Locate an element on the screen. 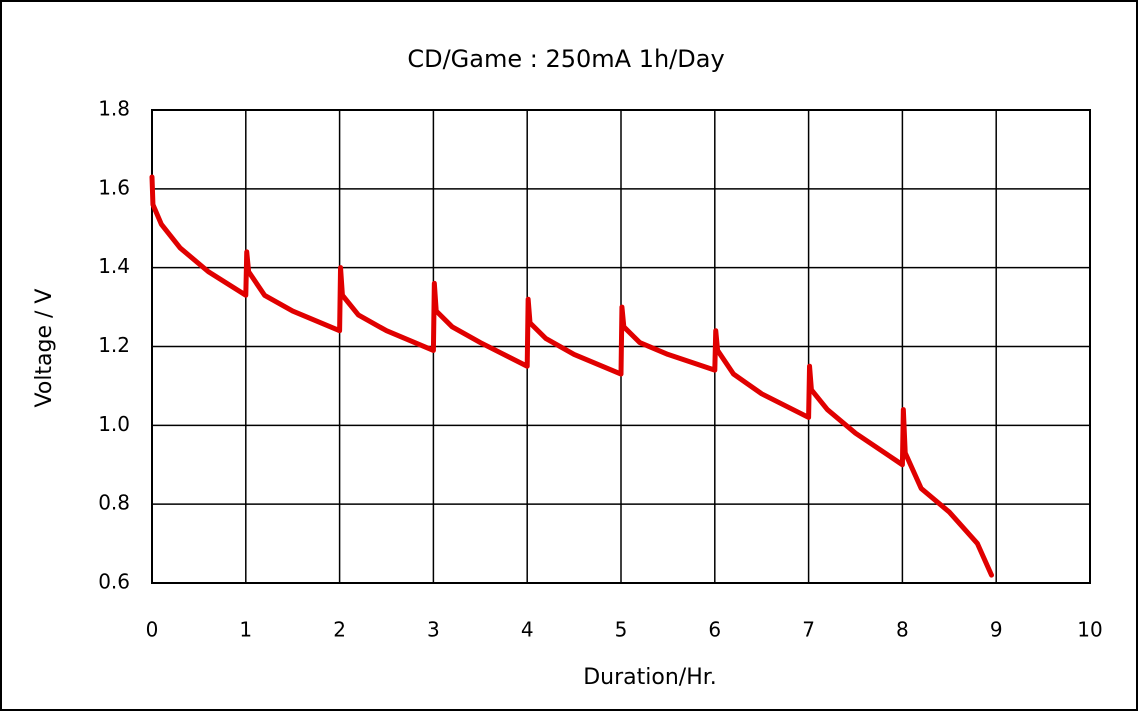 The image size is (1139, 712). y-tick-label: 1.2 is located at coordinates (114, 345).